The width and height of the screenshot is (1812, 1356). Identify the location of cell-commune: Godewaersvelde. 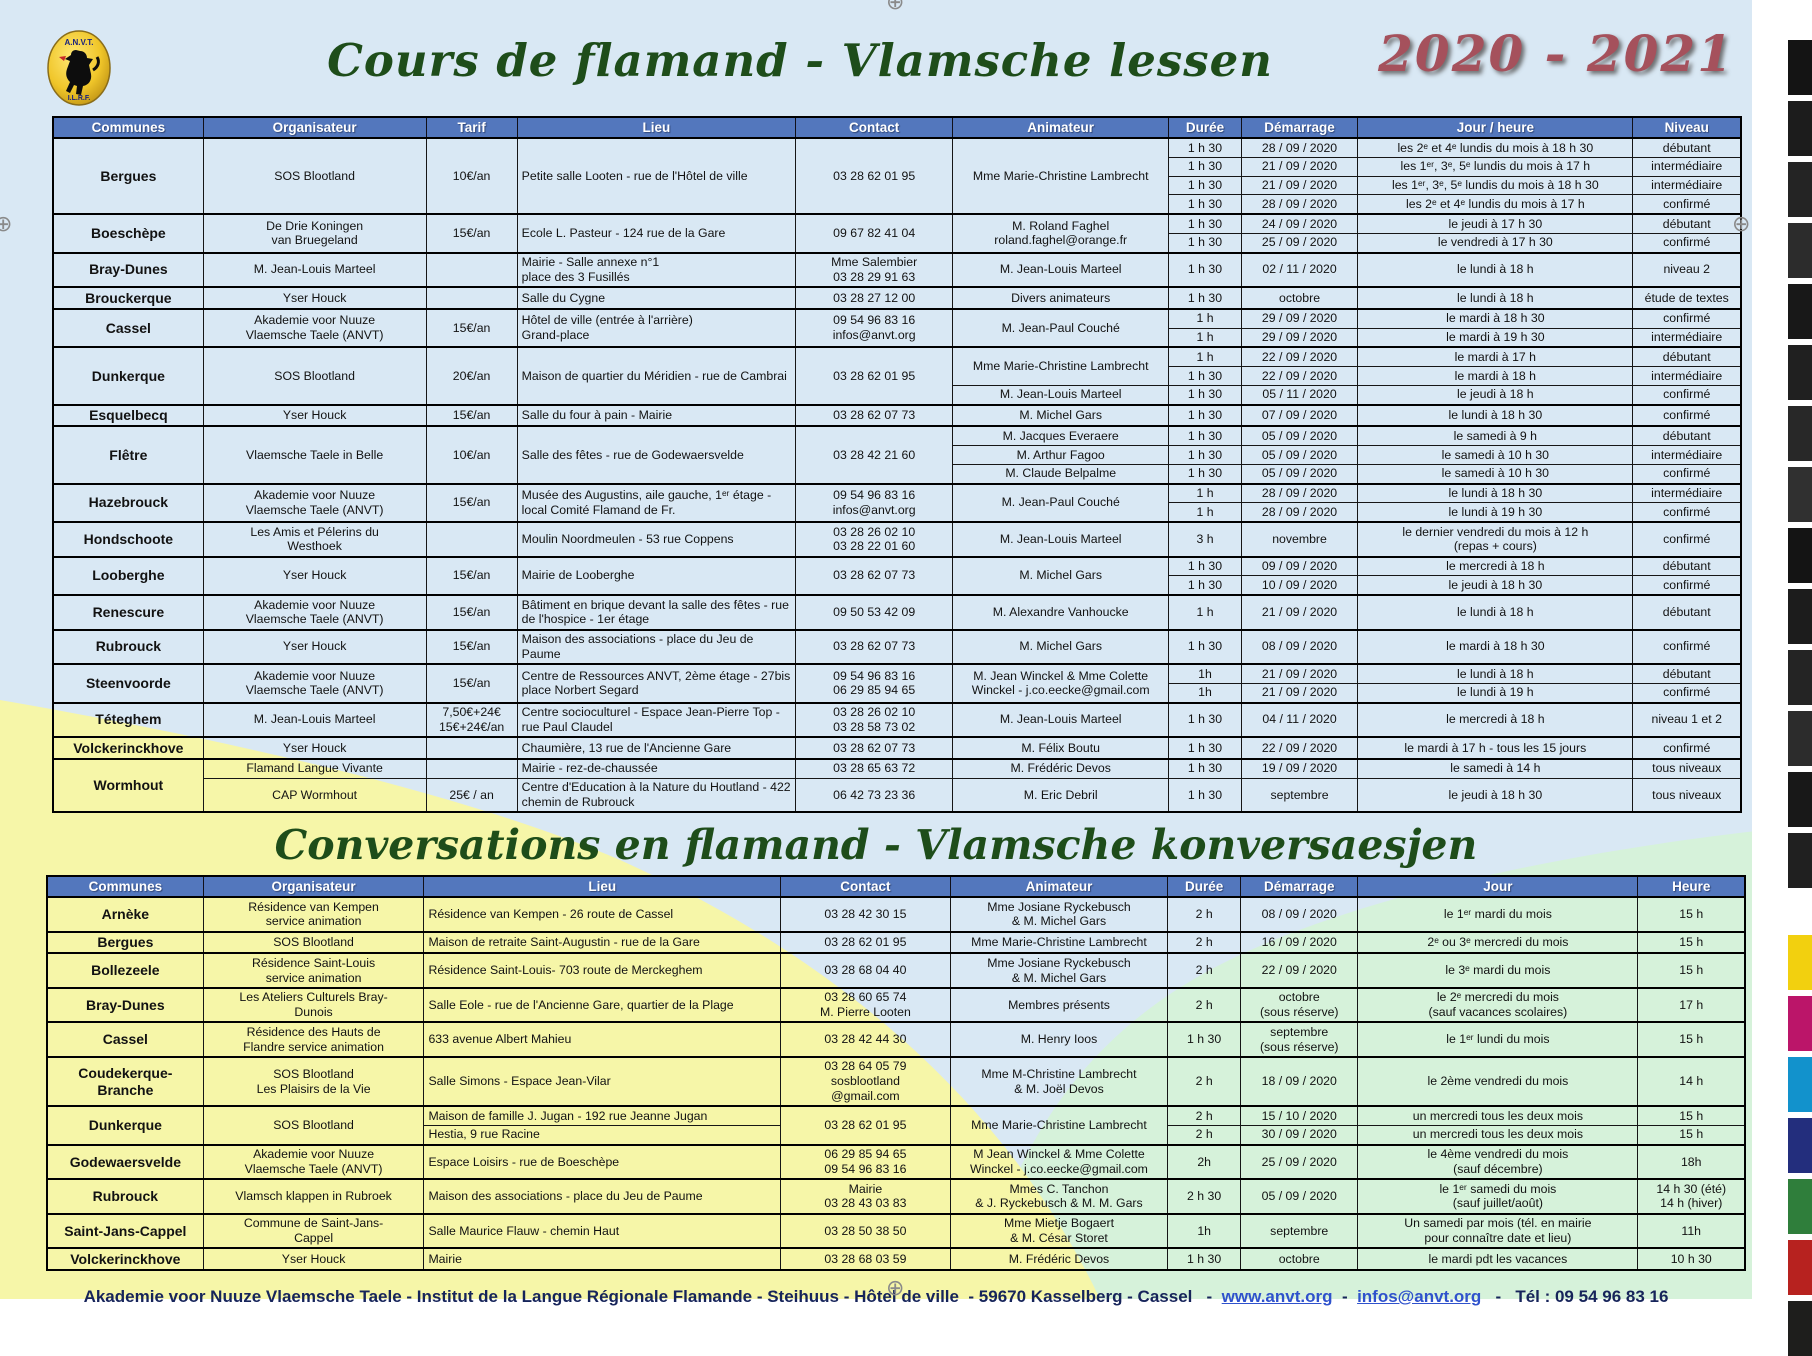
(125, 1162).